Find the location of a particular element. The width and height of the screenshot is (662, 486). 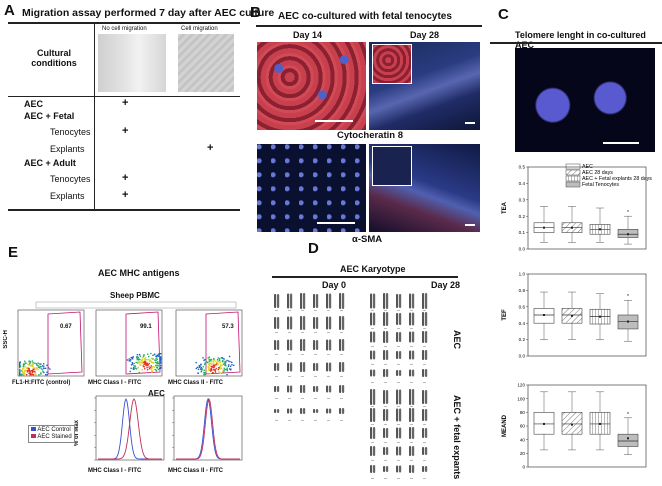

ssc-label: SSC-H is located at coordinates (6, 339).